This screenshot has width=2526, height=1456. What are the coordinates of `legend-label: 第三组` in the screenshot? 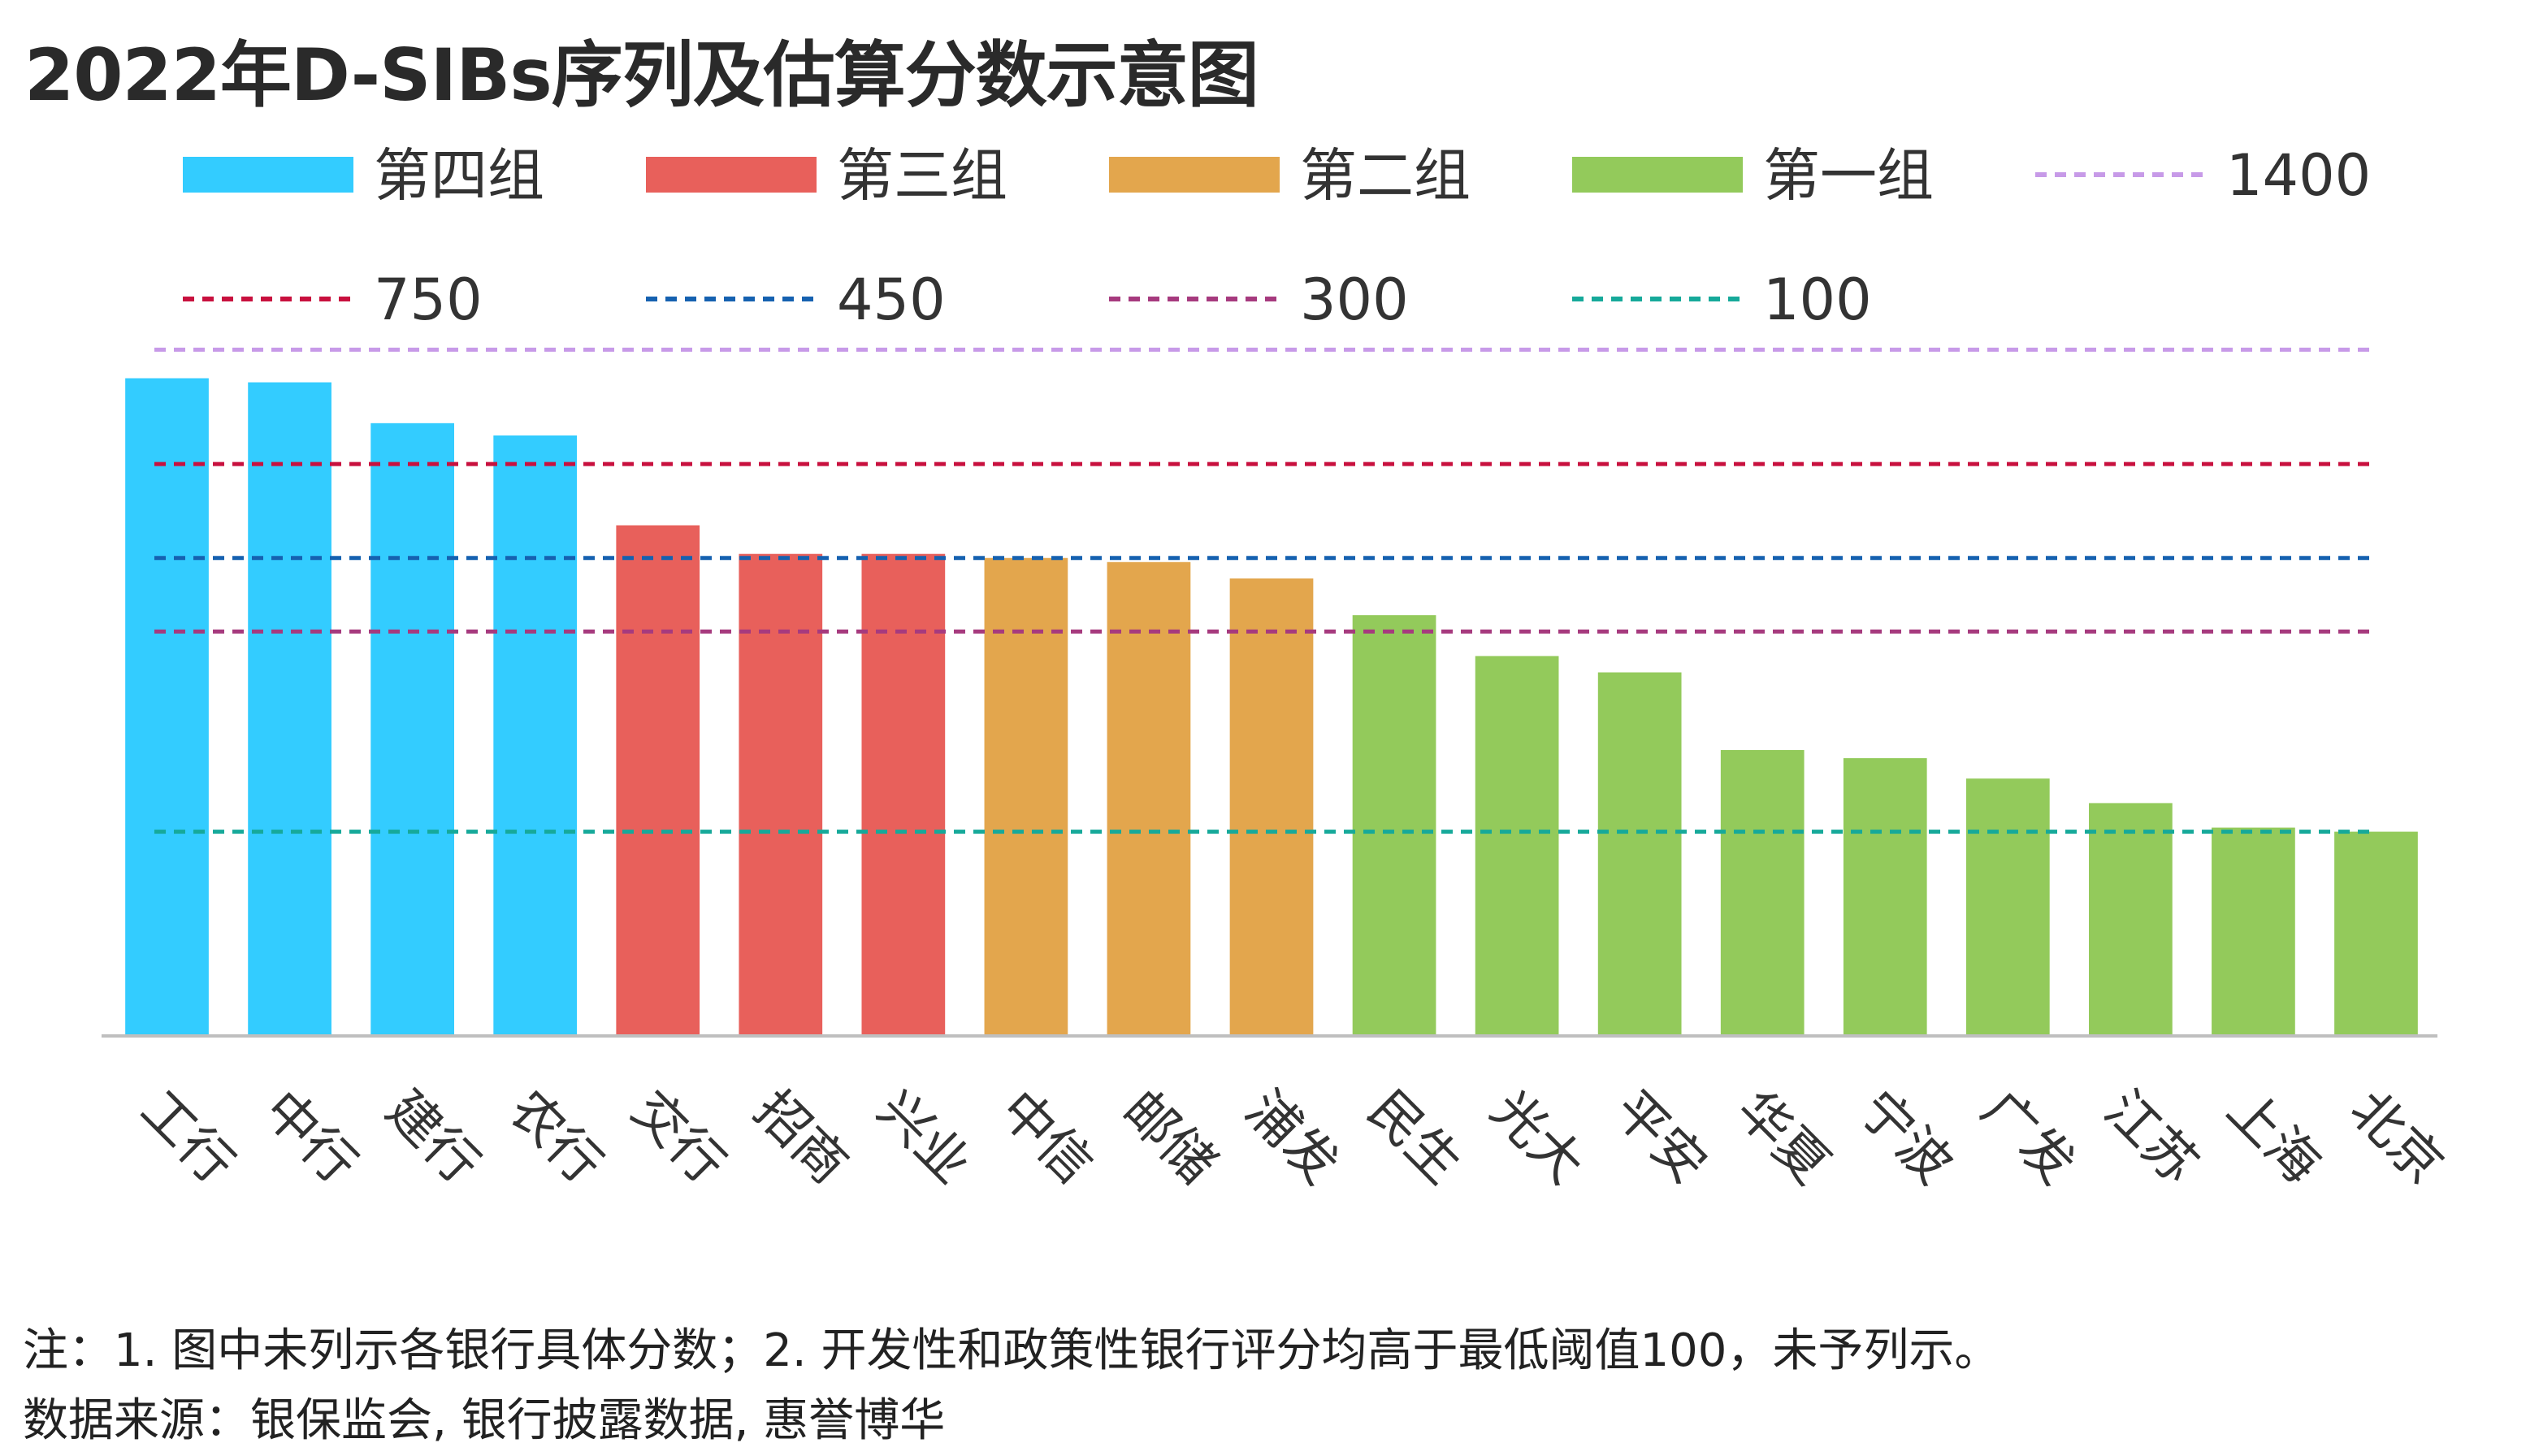 It's located at (922, 175).